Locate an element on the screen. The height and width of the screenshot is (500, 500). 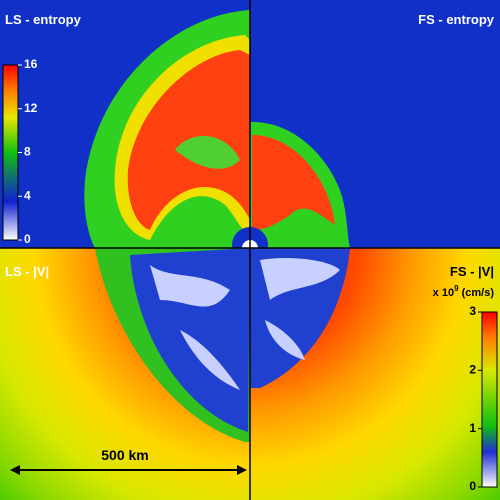
tick-label: 8 is located at coordinates (27, 152).